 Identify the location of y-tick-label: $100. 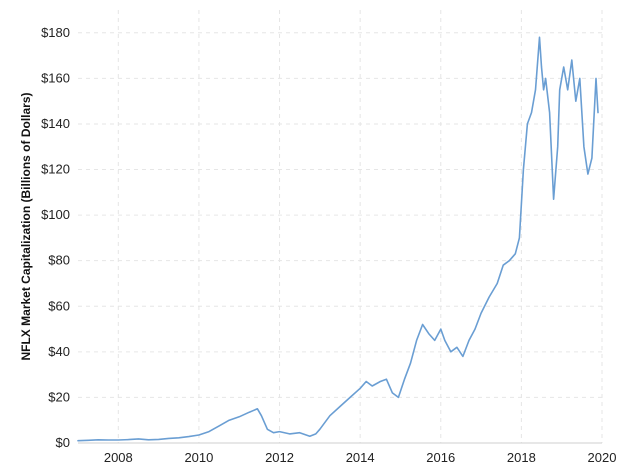
(55, 214).